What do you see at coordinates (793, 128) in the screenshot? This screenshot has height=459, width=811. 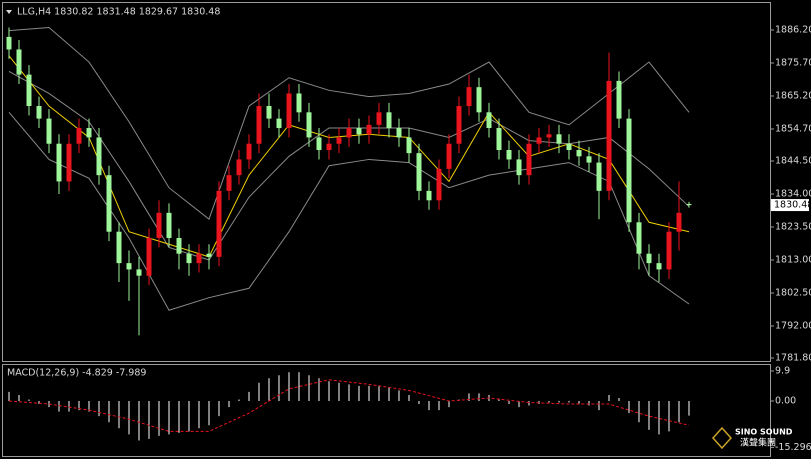 I see `y-tick-label: 1854.70` at bounding box center [793, 128].